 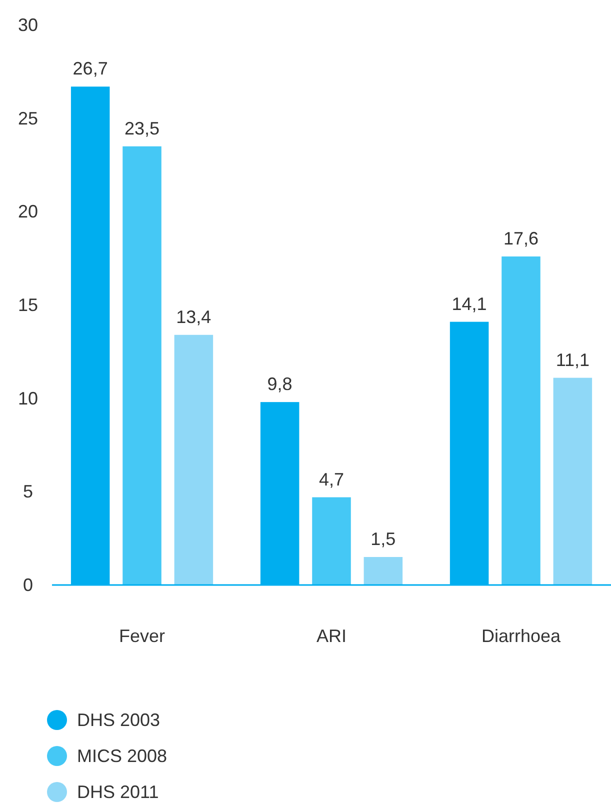 I want to click on y-tick-label: 10, so click(x=28, y=398).